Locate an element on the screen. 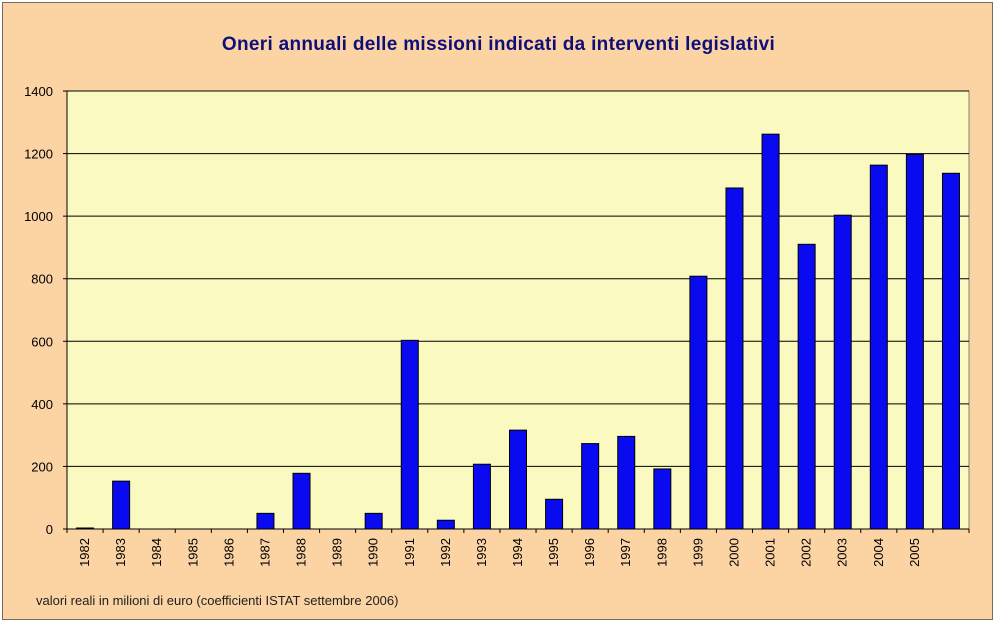 Image resolution: width=997 pixels, height=624 pixels. bar-1996 is located at coordinates (590, 486).